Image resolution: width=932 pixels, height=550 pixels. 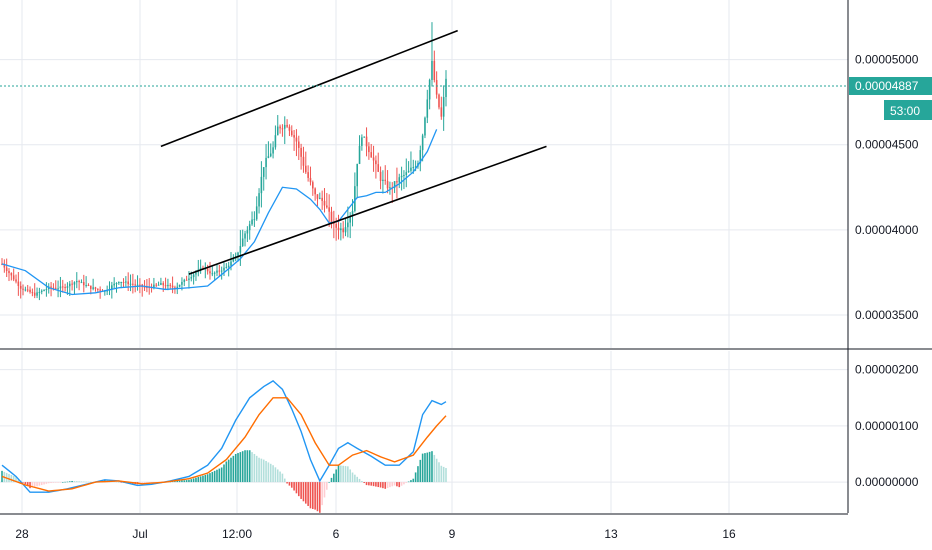 What do you see at coordinates (887, 230) in the screenshot?
I see `price-tick-label: 0.00004000` at bounding box center [887, 230].